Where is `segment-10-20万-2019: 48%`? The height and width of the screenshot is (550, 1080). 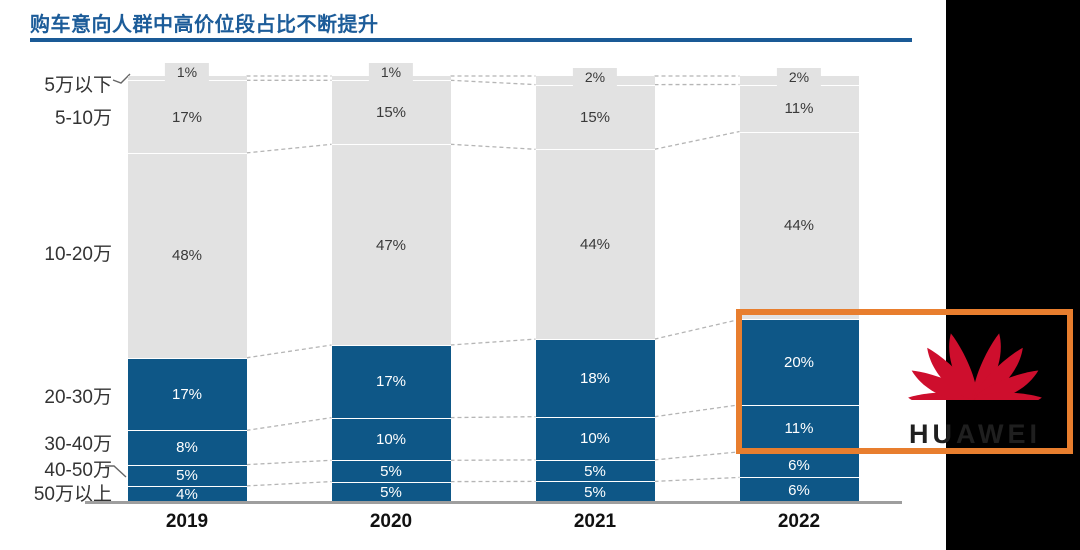
segment-10-20万-2019: 48% is located at coordinates (187, 255).